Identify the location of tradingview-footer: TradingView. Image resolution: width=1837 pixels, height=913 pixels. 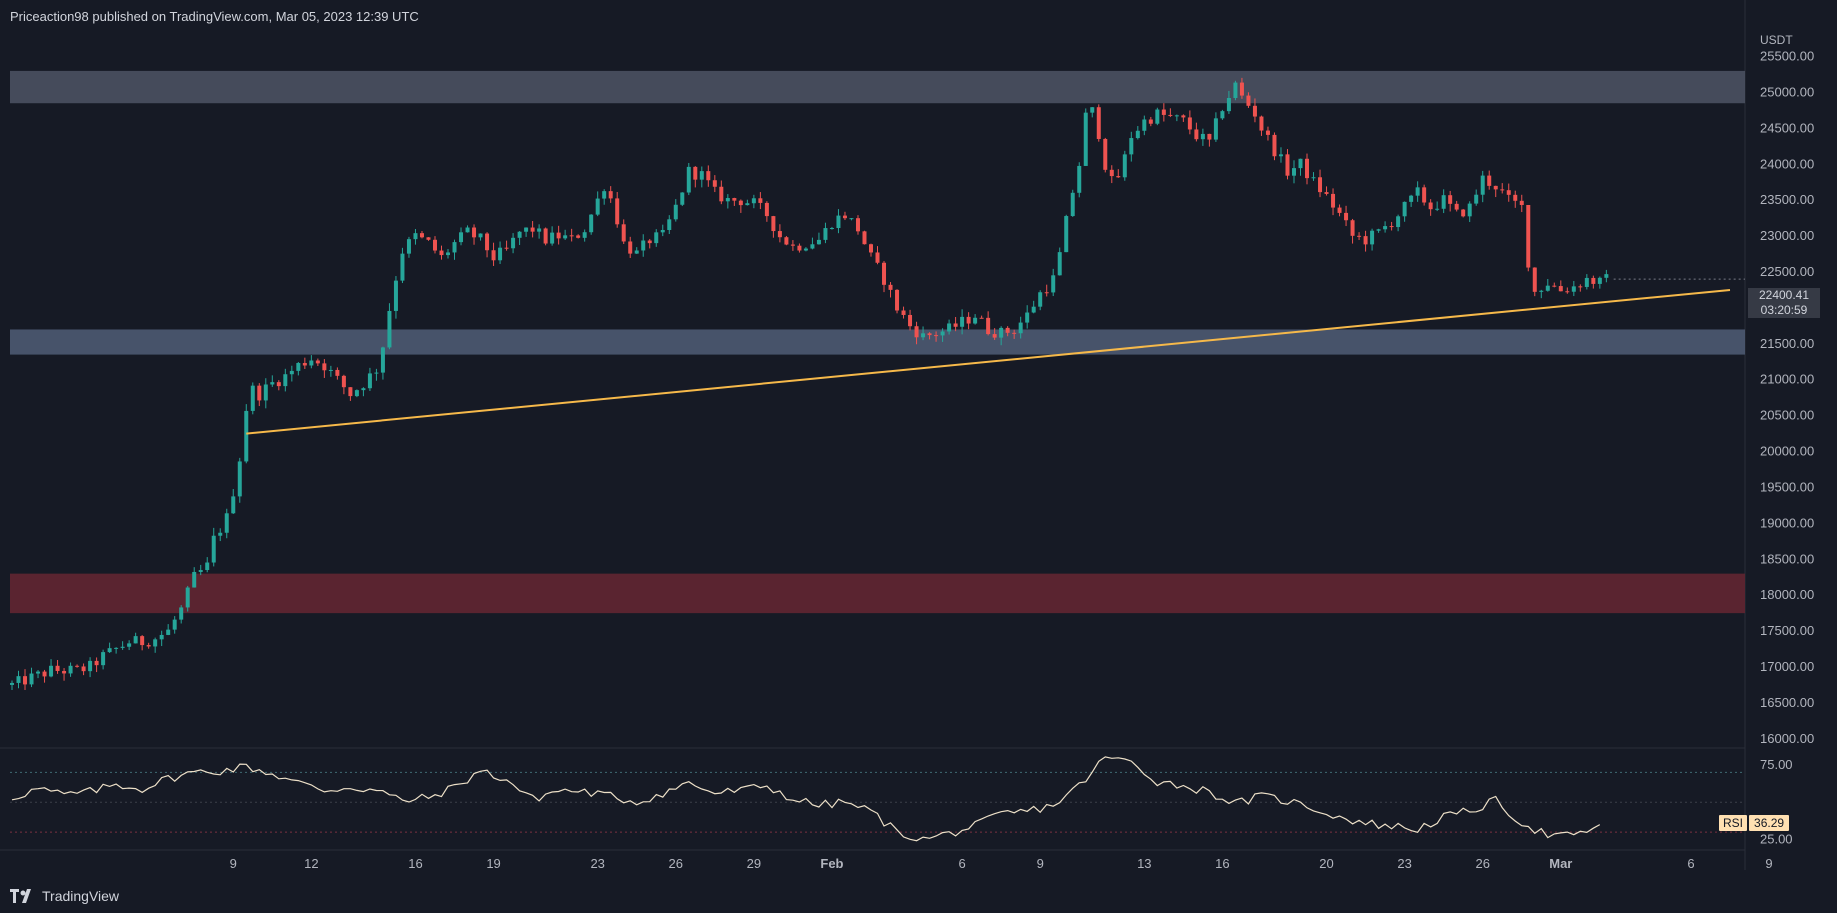
(64, 896).